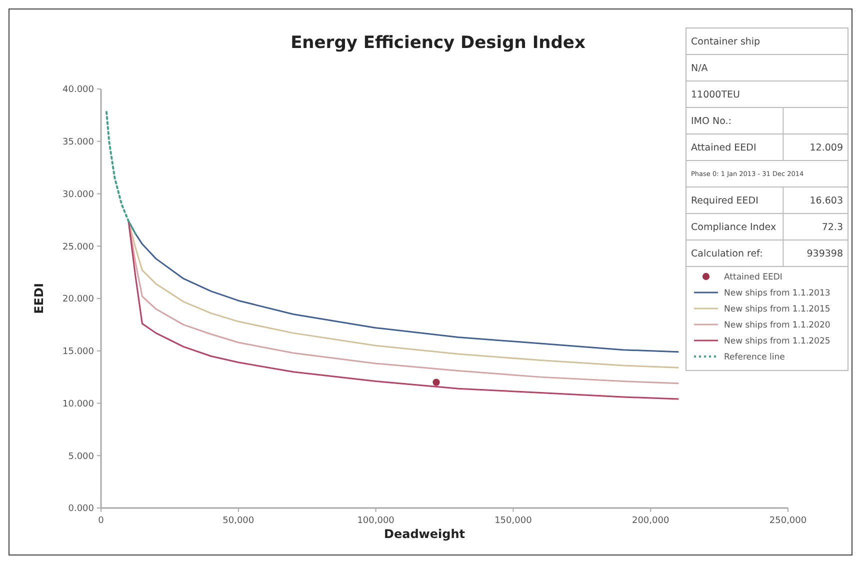 Image resolution: width=863 pixels, height=566 pixels. What do you see at coordinates (826, 148) in the screenshot?
I see `text: 12.009` at bounding box center [826, 148].